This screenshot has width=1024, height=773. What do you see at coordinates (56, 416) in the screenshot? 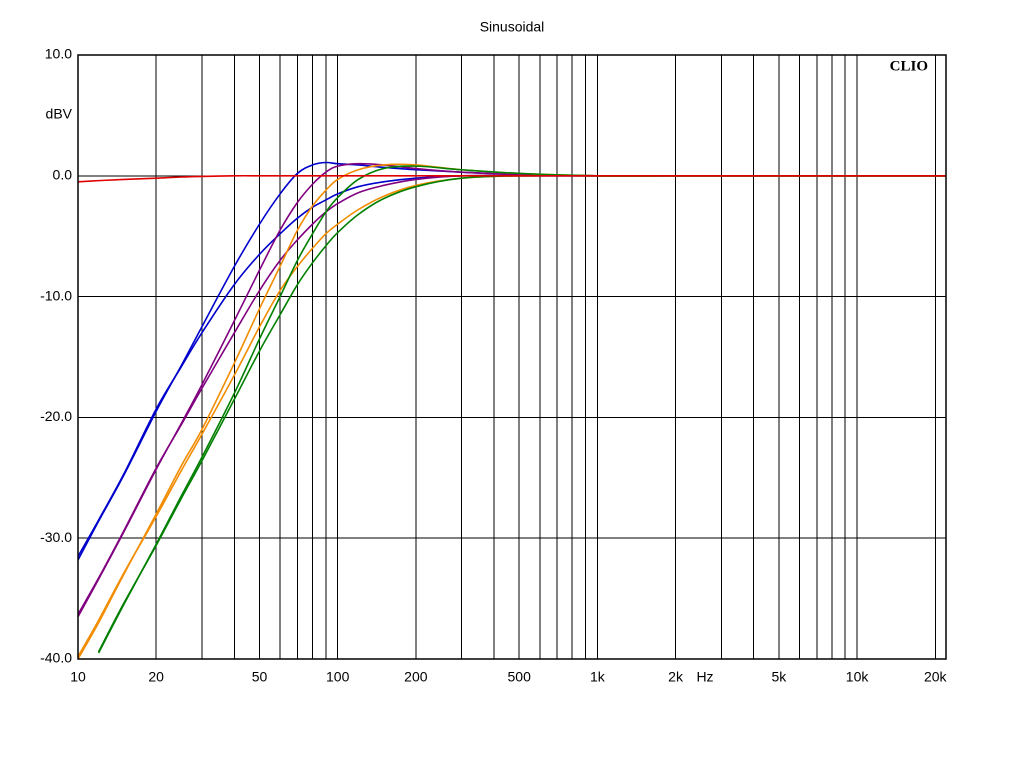
I see `y-tick-label: -20.0` at bounding box center [56, 416].